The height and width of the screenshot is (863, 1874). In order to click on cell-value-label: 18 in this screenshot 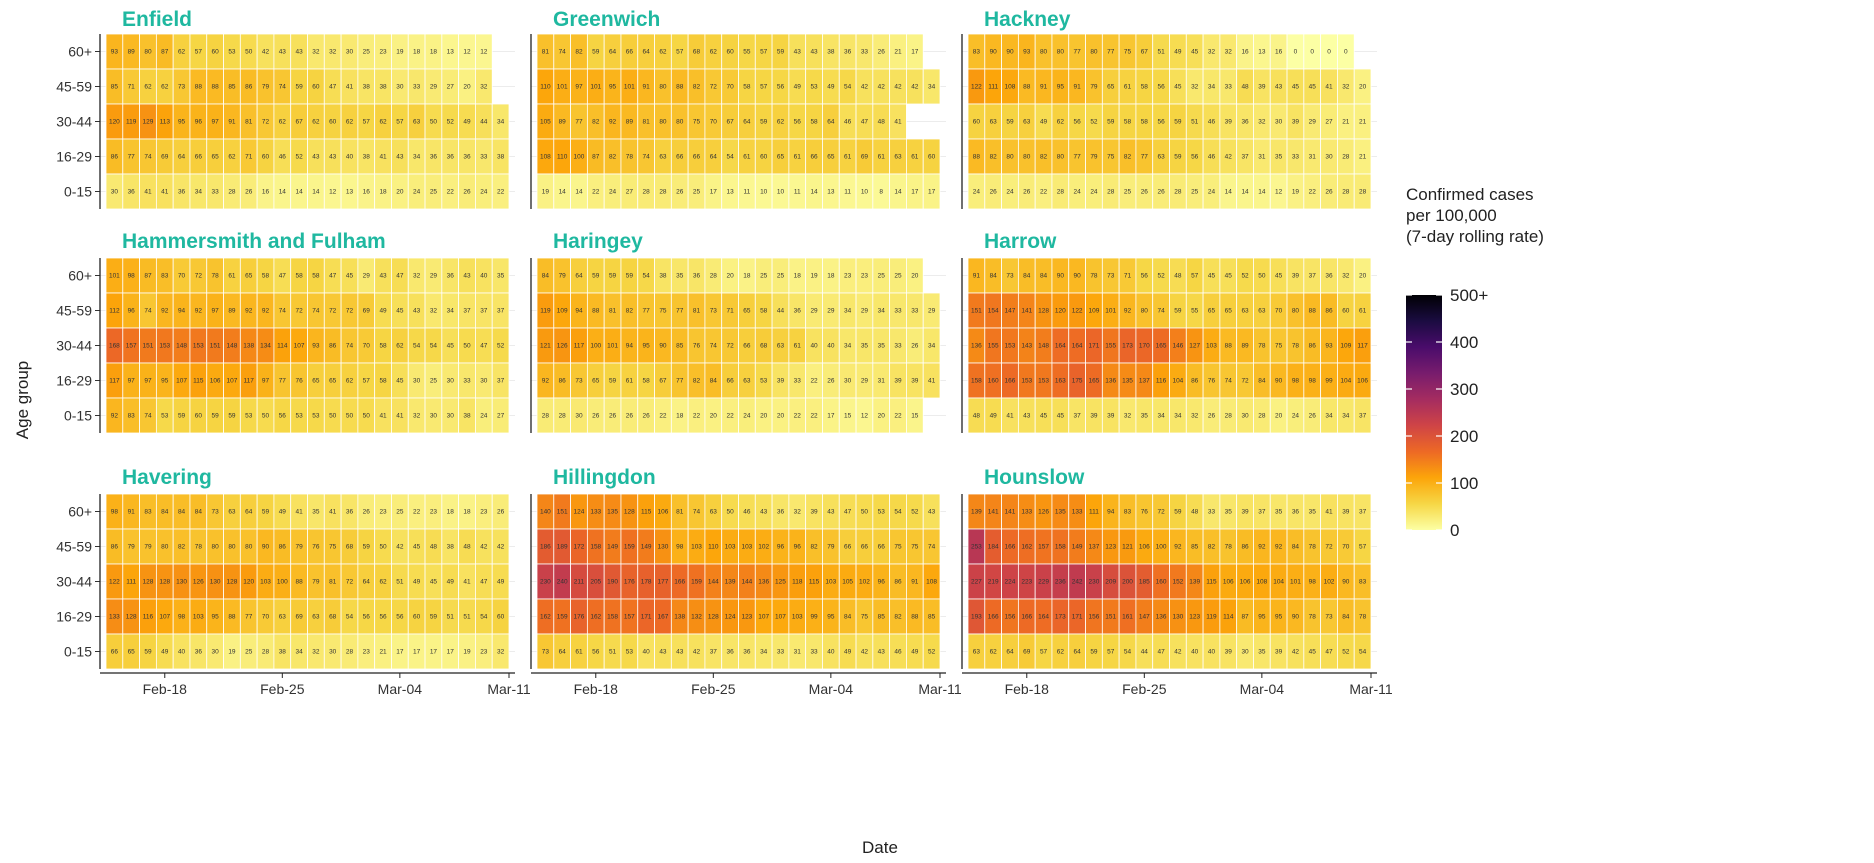, I will do `click(417, 52)`.